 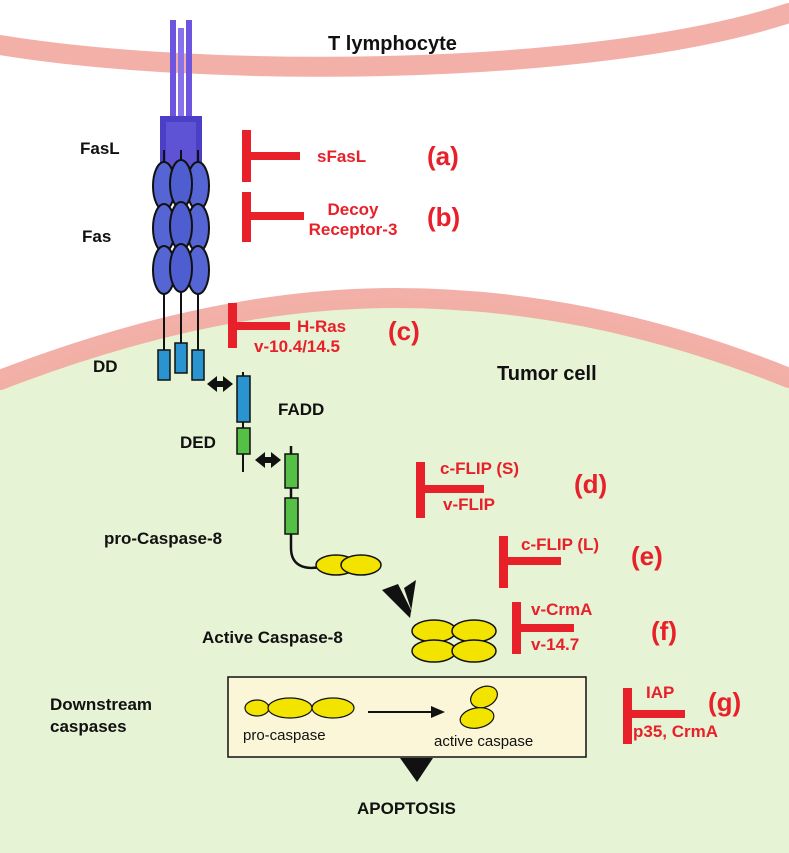 I want to click on downstream-caspases-box, so click(x=407, y=717).